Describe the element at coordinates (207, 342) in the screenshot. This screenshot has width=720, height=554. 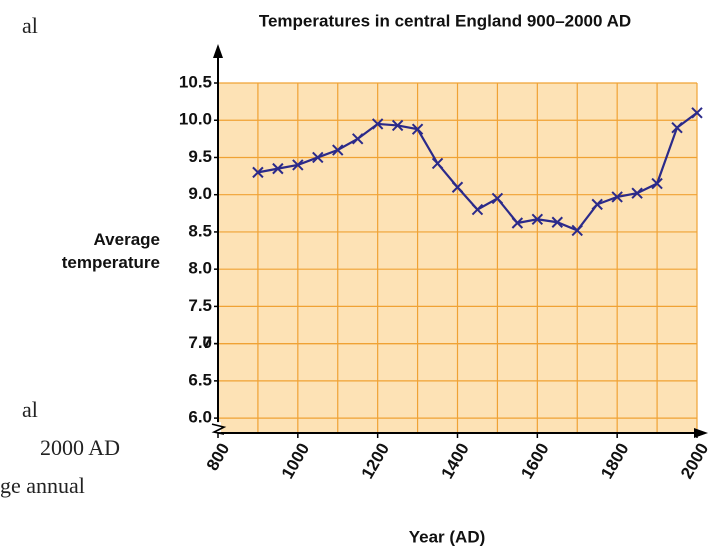
I see `y-tick-label: 7` at that location.